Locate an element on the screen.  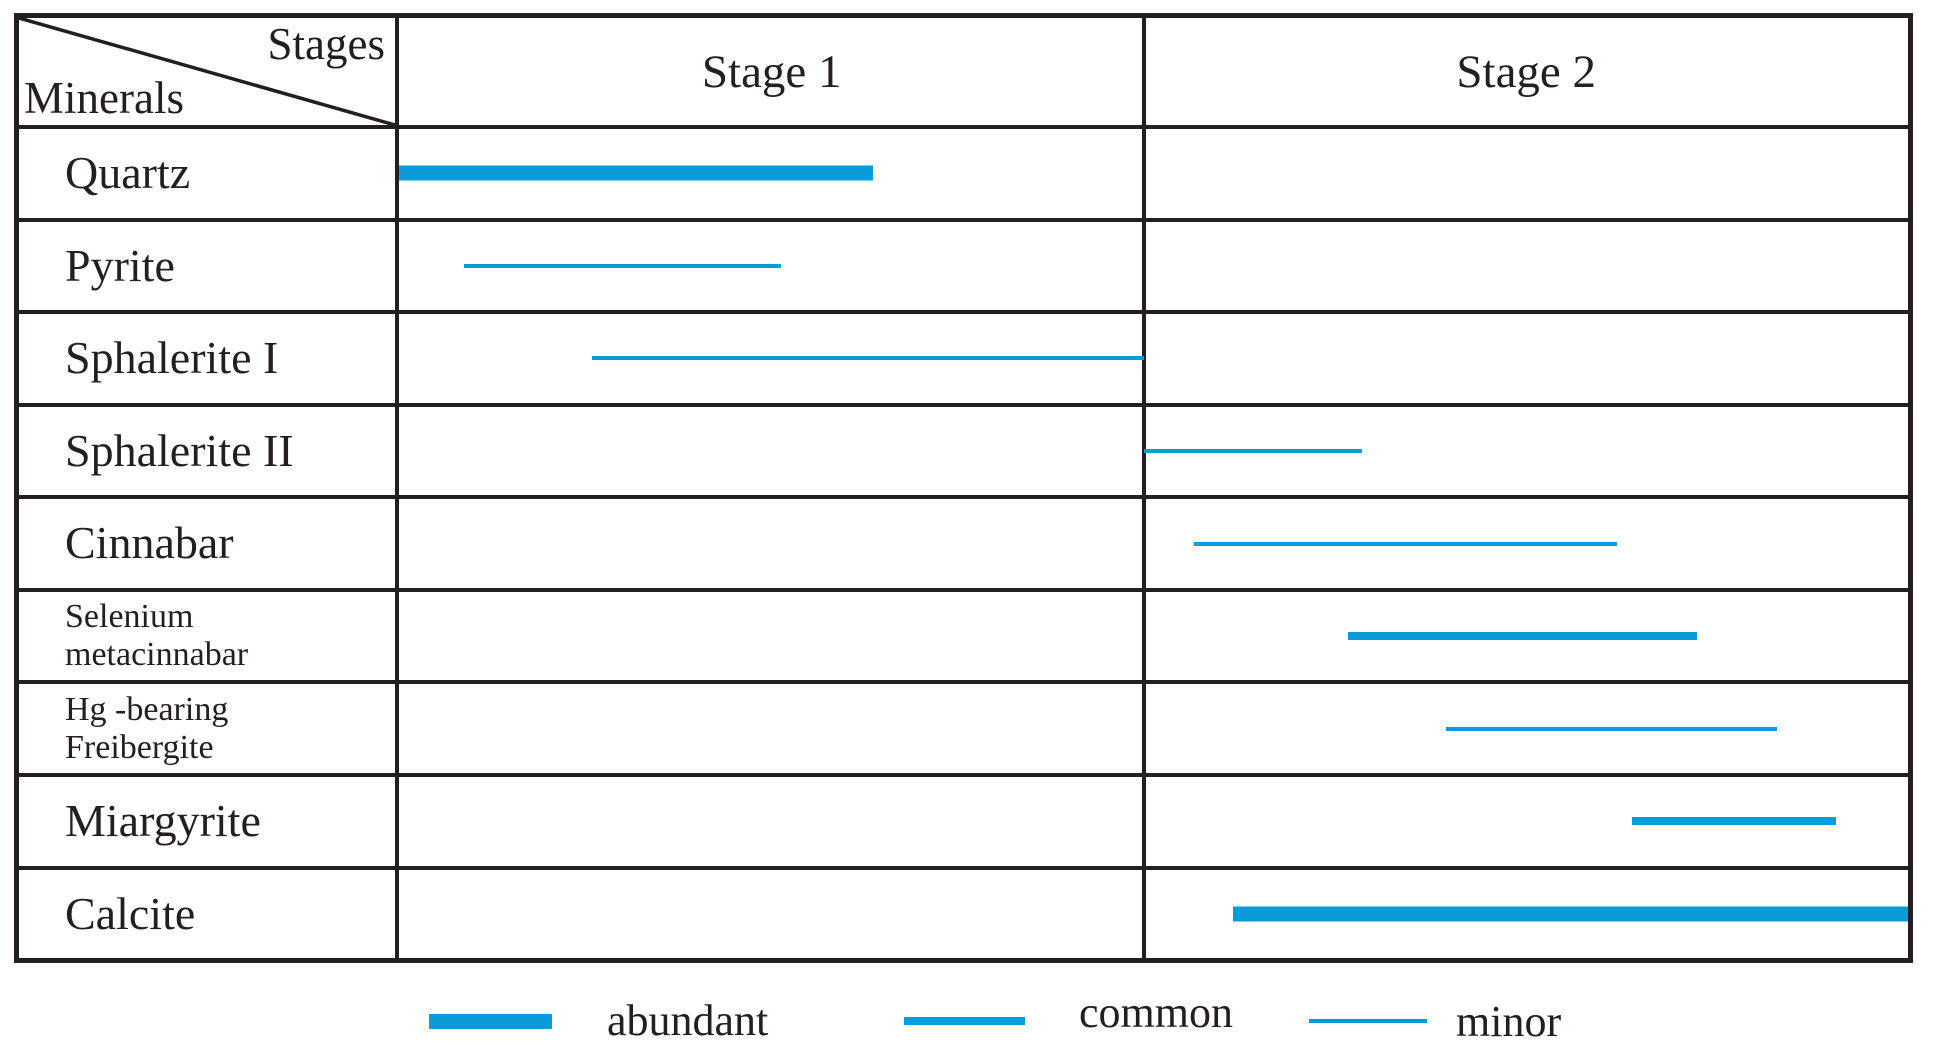
mineral-row: Sphalerite II is located at coordinates (963, 453).